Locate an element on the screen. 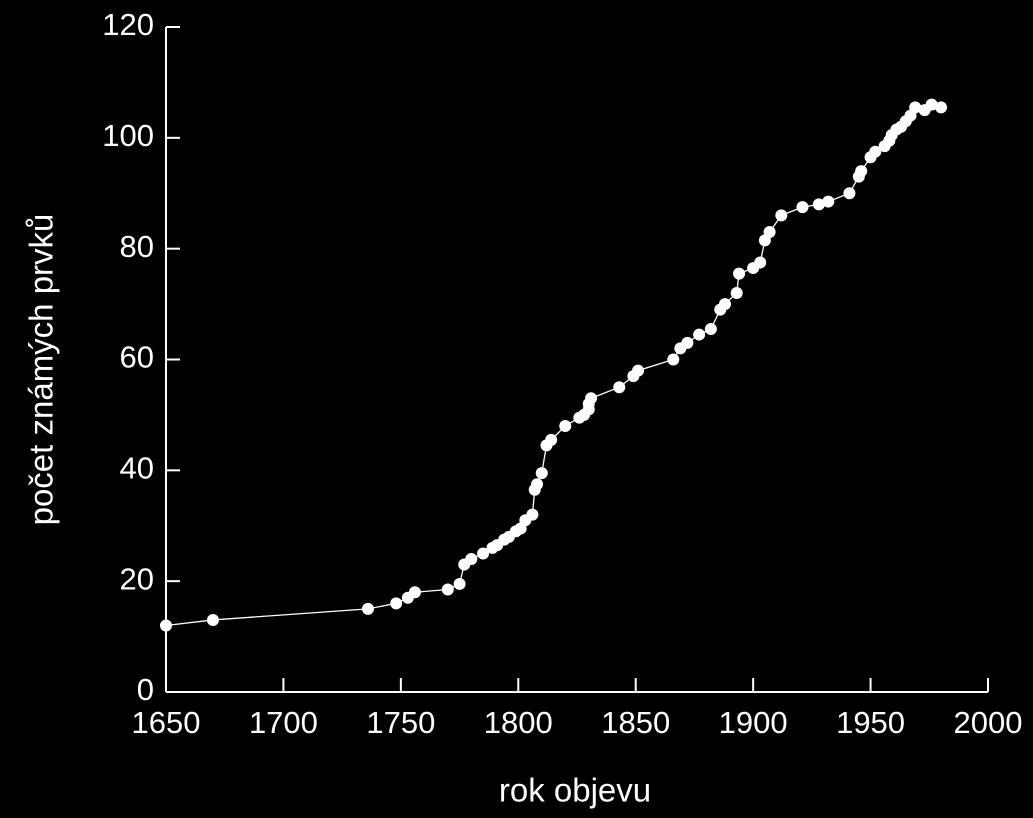  y-tick-label: 60 is located at coordinates (137, 357).